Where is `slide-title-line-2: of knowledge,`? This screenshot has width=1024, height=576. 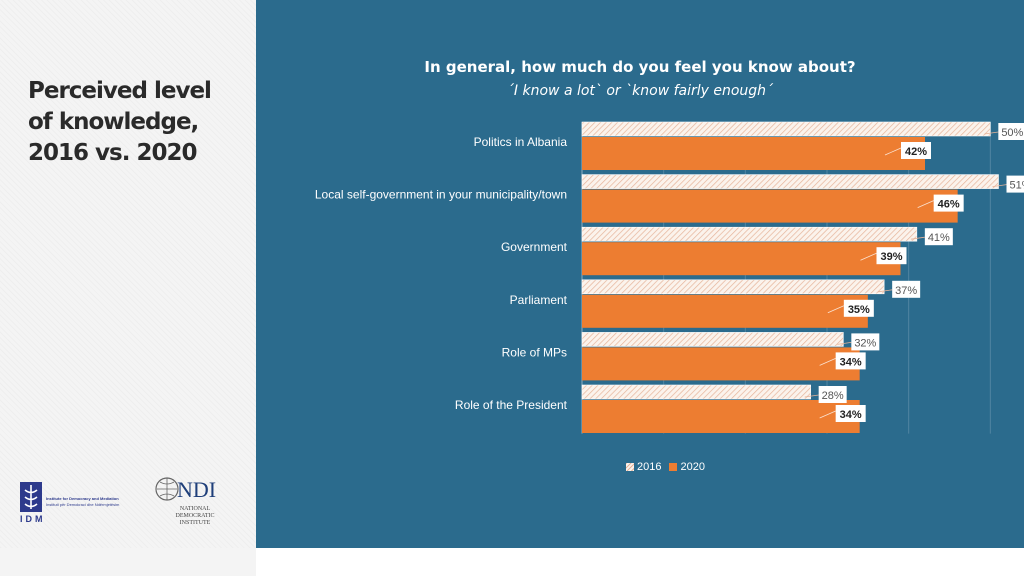
slide-title-line-2: of knowledge, is located at coordinates (113, 122).